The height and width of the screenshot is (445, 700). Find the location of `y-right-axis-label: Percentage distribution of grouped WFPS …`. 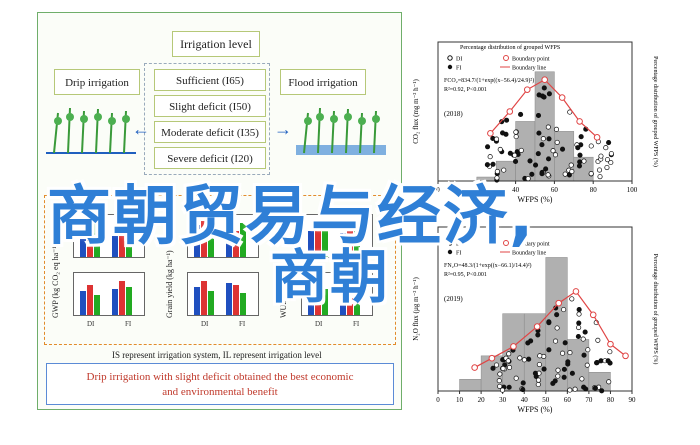

y-right-axis-label: Percentage distribution of grouped WFPS … is located at coordinates (655, 309).